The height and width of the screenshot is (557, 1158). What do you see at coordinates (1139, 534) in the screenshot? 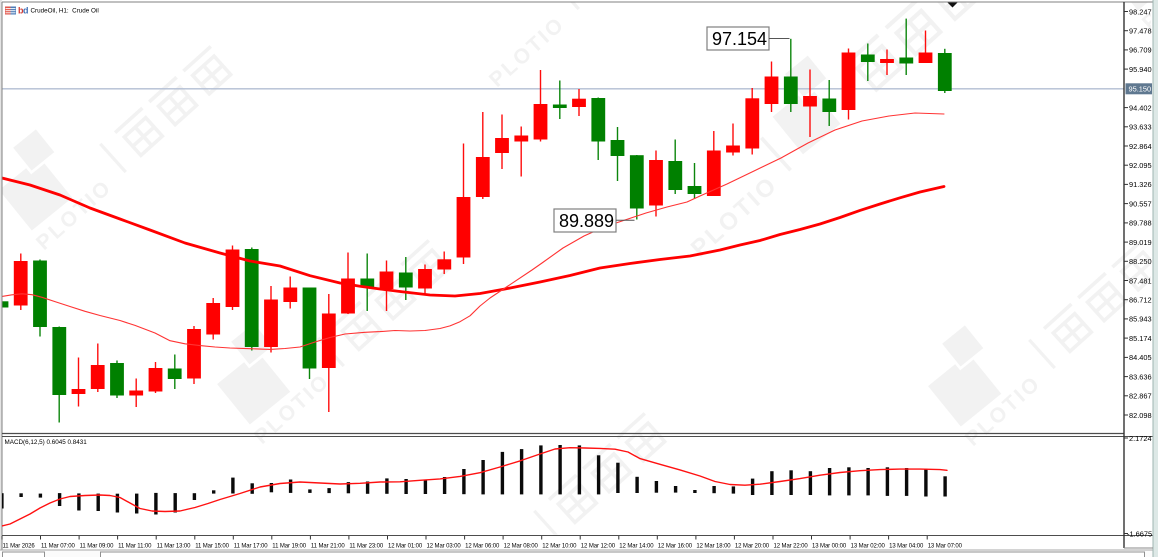
I see `svg-text: -1.6675` at bounding box center [1139, 534].